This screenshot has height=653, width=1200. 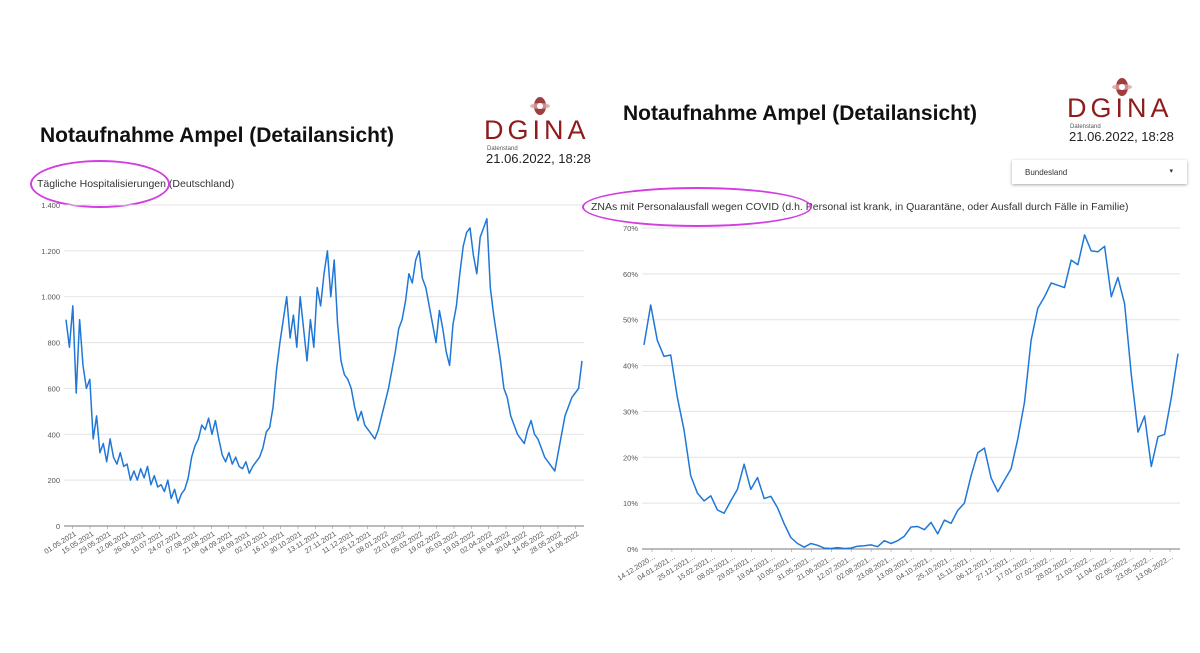 I want to click on left-chart-y-tick-label: 0, so click(x=58, y=526).